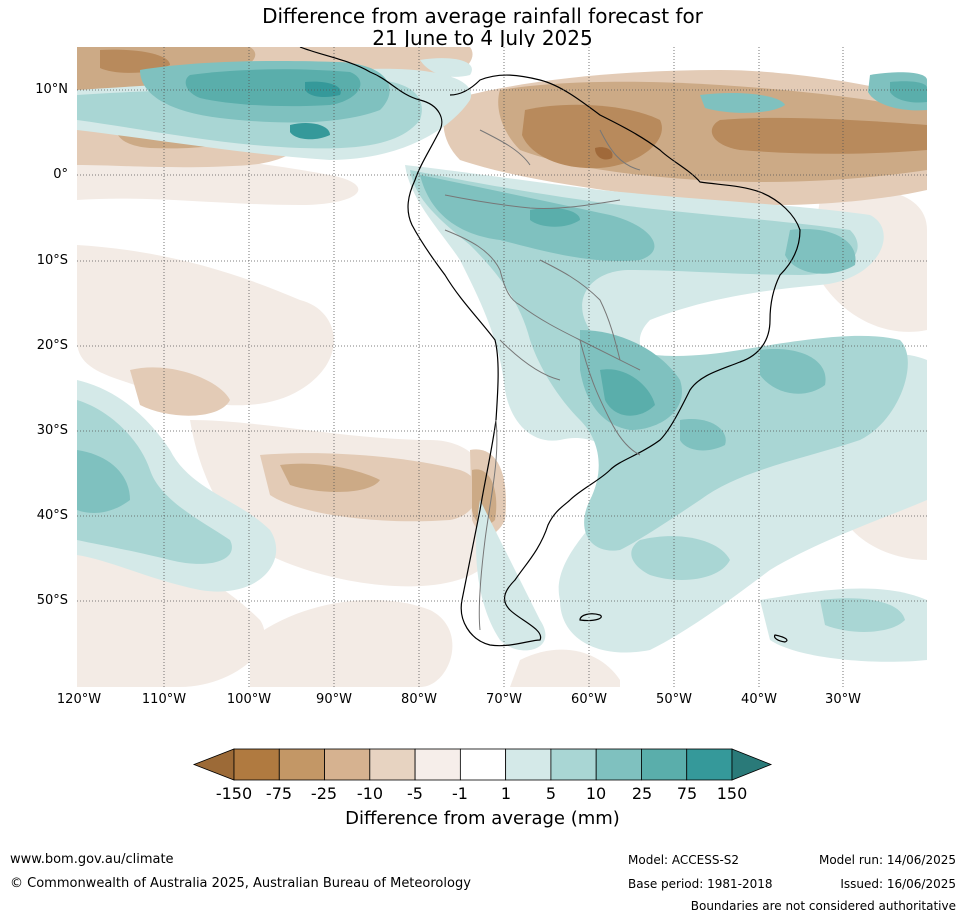 Image resolution: width=965 pixels, height=919 pixels. I want to click on lon-label-40w: 40°W, so click(759, 699).